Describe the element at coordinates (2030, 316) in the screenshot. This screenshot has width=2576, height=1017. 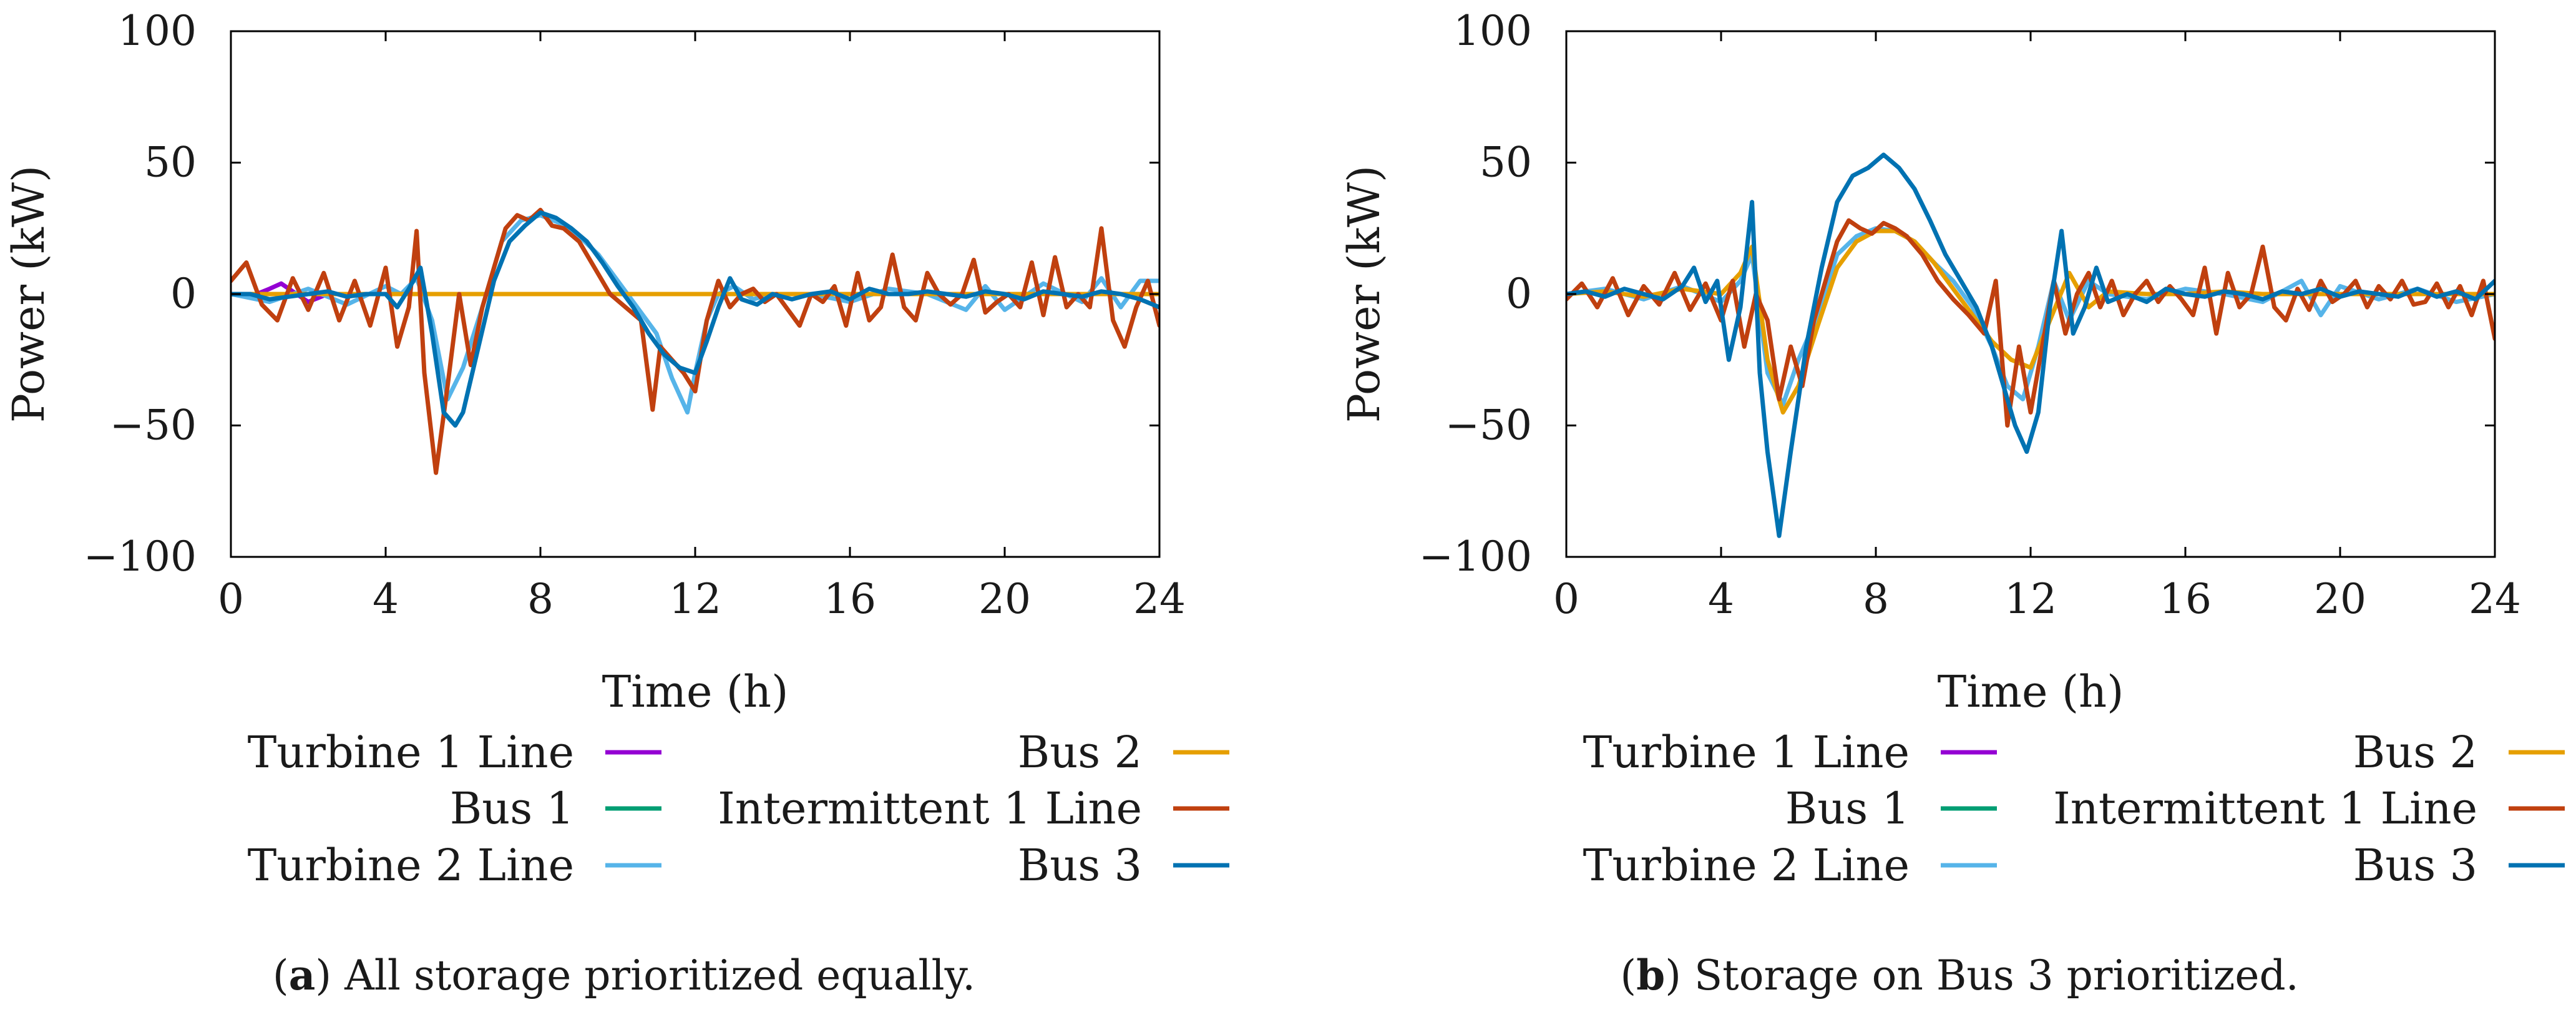
I see `series-line-turbine-2-line` at that location.